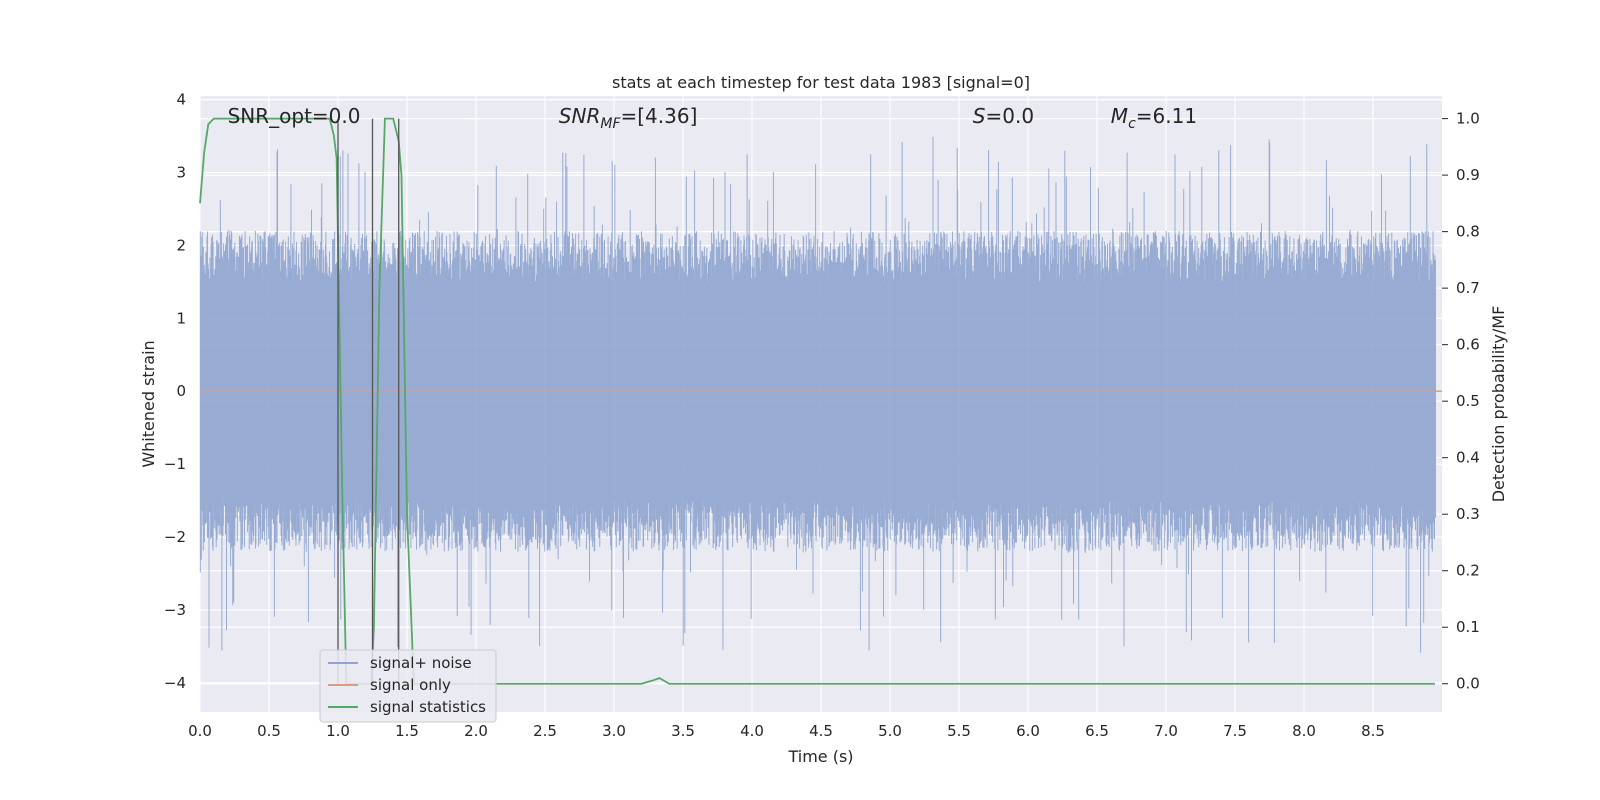 This screenshot has height=800, width=1600. Describe the element at coordinates (148, 403) in the screenshot. I see `y-axis-label: Whitened strain` at that location.